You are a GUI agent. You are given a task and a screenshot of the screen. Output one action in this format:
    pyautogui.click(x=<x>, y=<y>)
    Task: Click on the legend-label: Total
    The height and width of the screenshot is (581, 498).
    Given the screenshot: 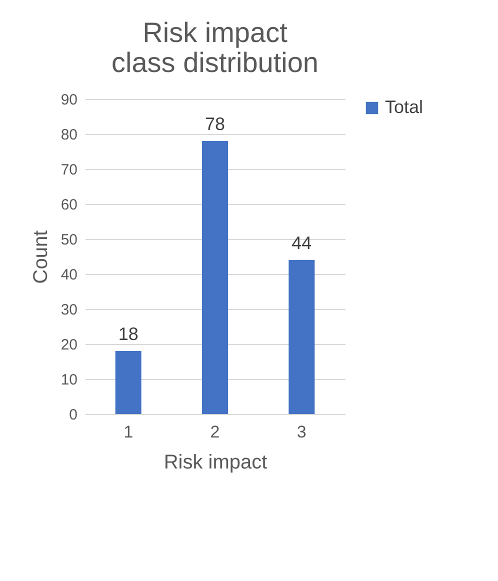 What is the action you would take?
    pyautogui.click(x=404, y=107)
    